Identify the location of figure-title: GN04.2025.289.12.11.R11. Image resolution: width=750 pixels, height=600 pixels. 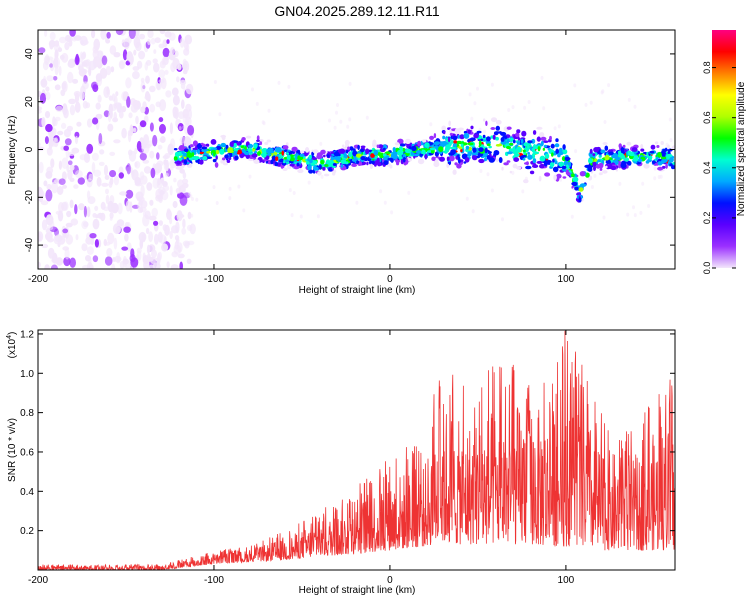
(356, 11).